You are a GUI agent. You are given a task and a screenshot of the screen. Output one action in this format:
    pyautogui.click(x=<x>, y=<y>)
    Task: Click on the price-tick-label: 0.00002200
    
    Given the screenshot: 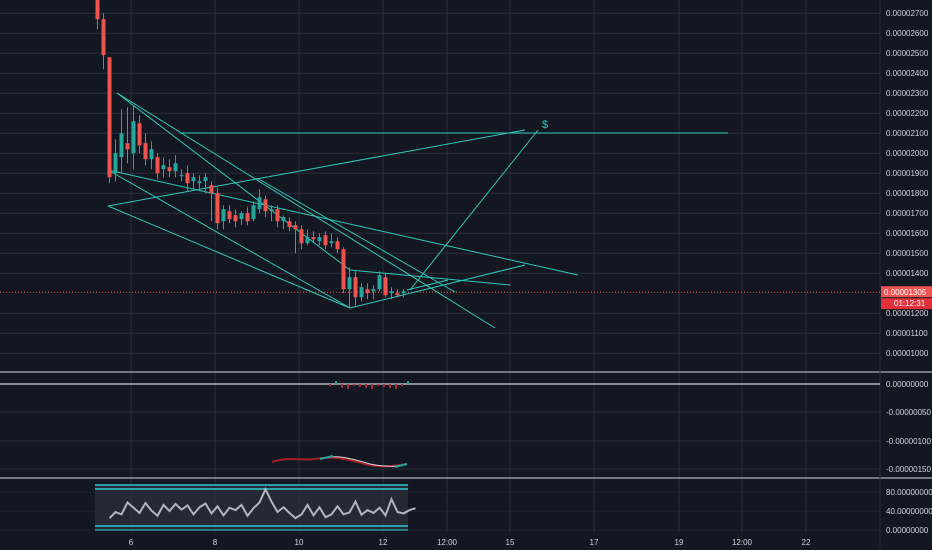 What is the action you would take?
    pyautogui.click(x=907, y=113)
    